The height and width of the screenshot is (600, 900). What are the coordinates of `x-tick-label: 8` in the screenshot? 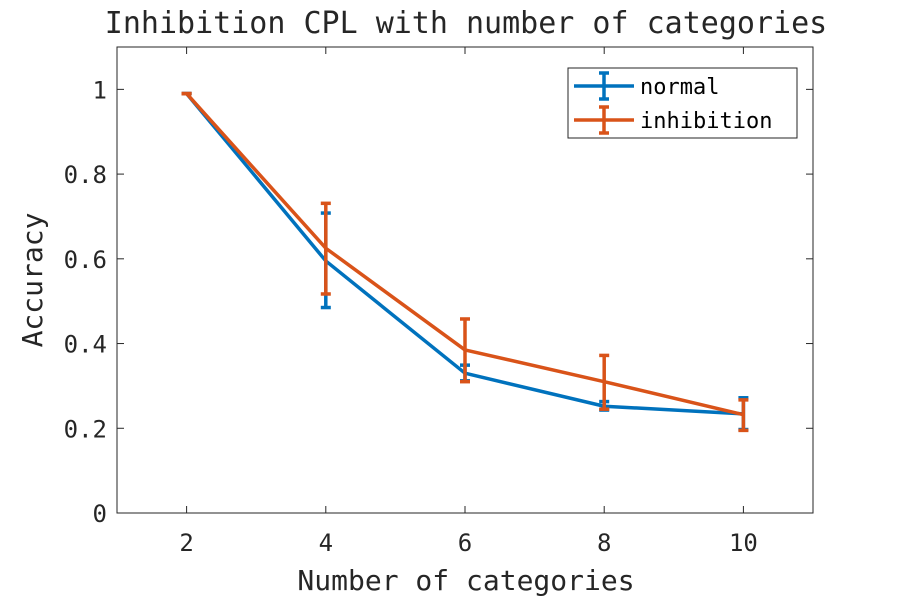 It's located at (604, 543).